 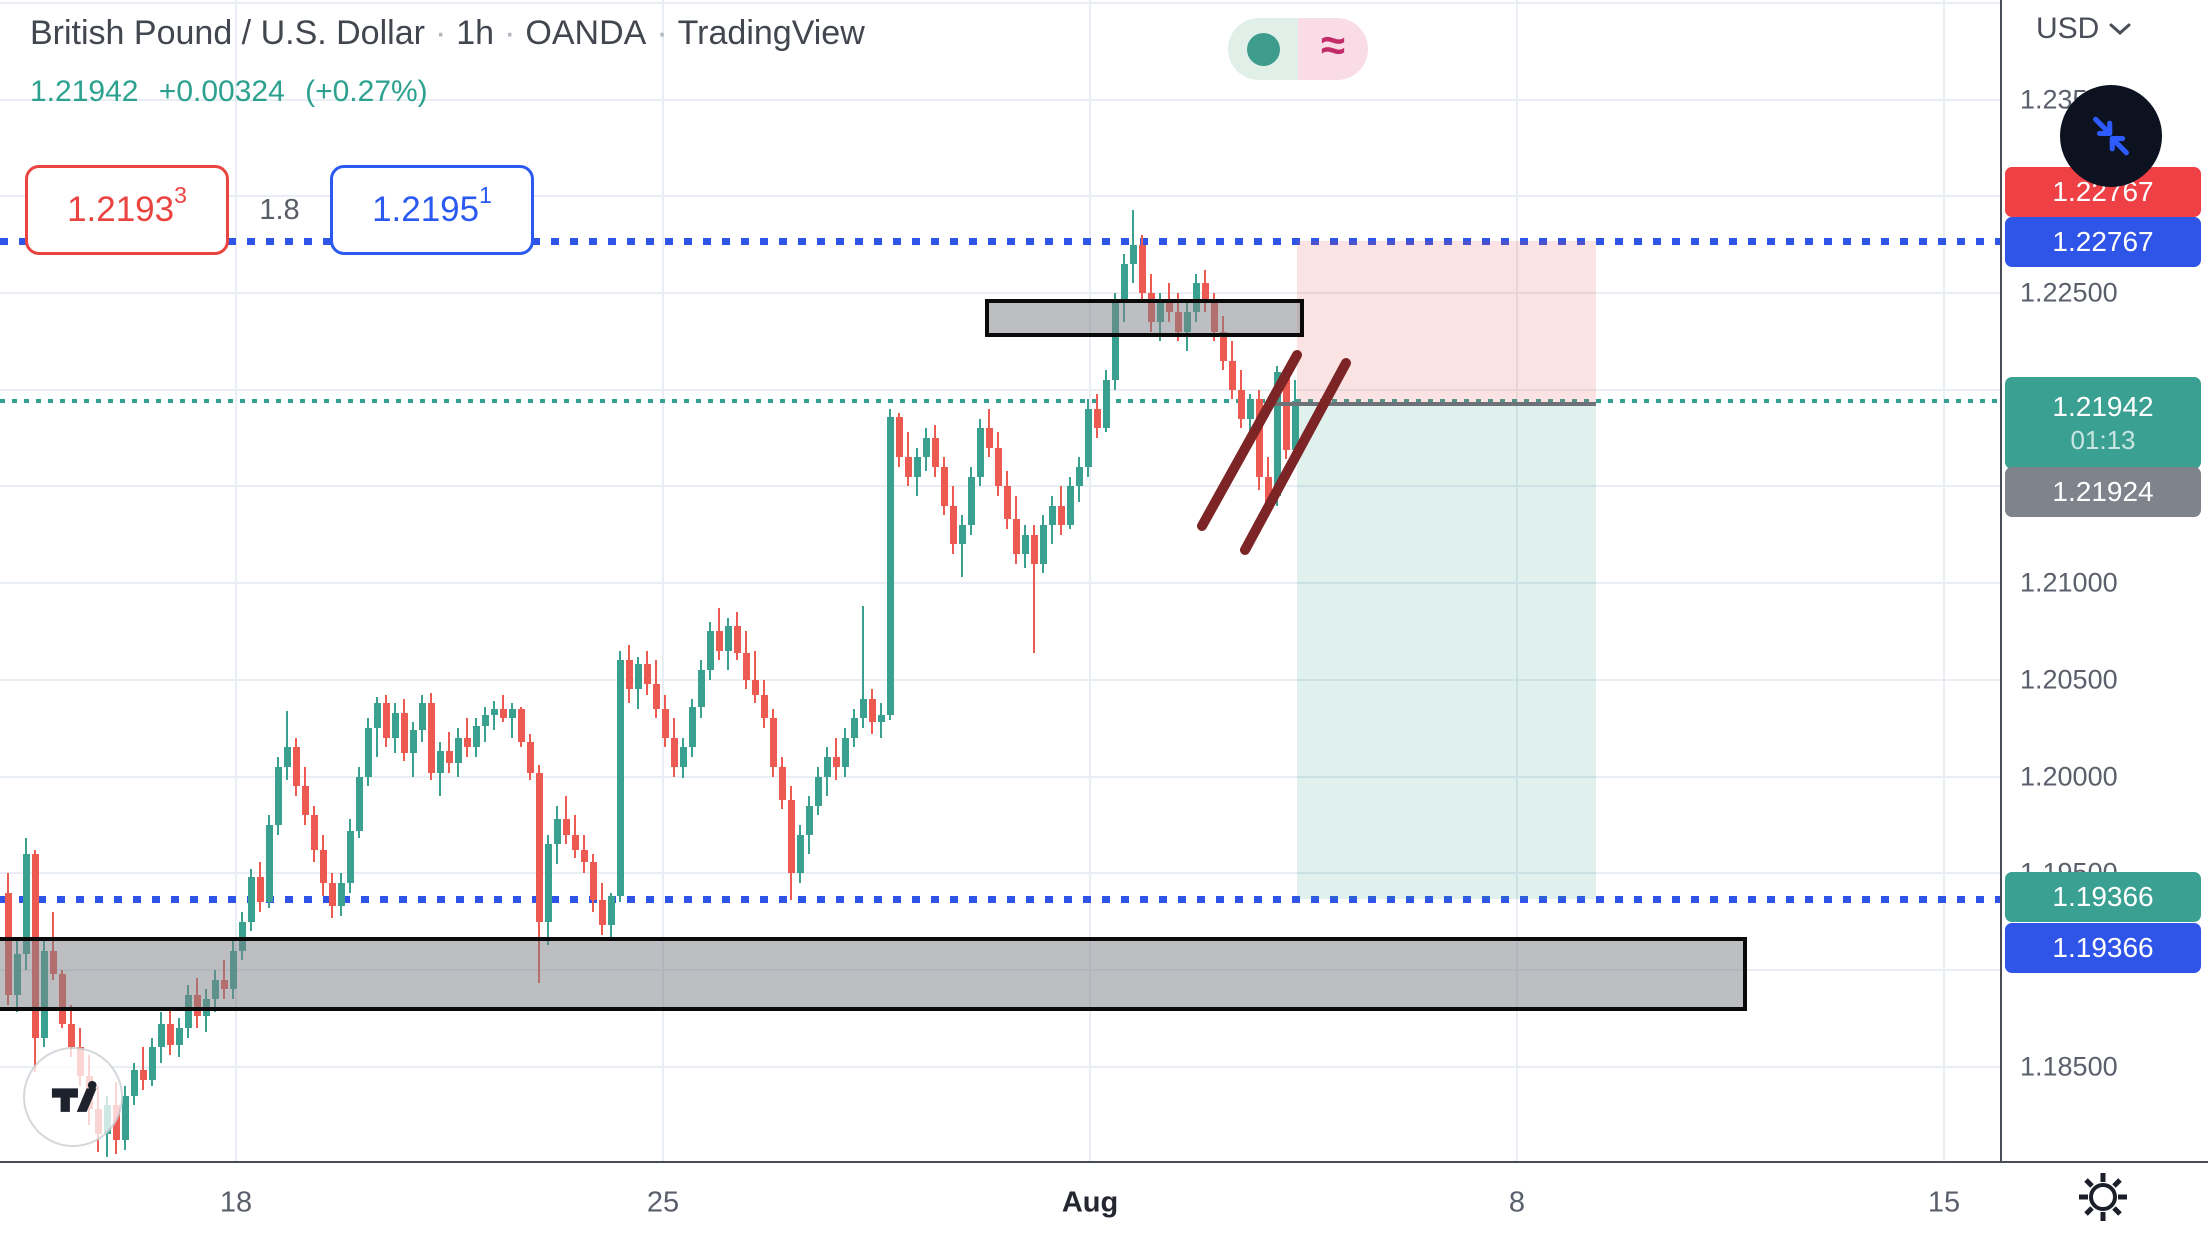 I want to click on target-dotted-line, so click(x=1000, y=899).